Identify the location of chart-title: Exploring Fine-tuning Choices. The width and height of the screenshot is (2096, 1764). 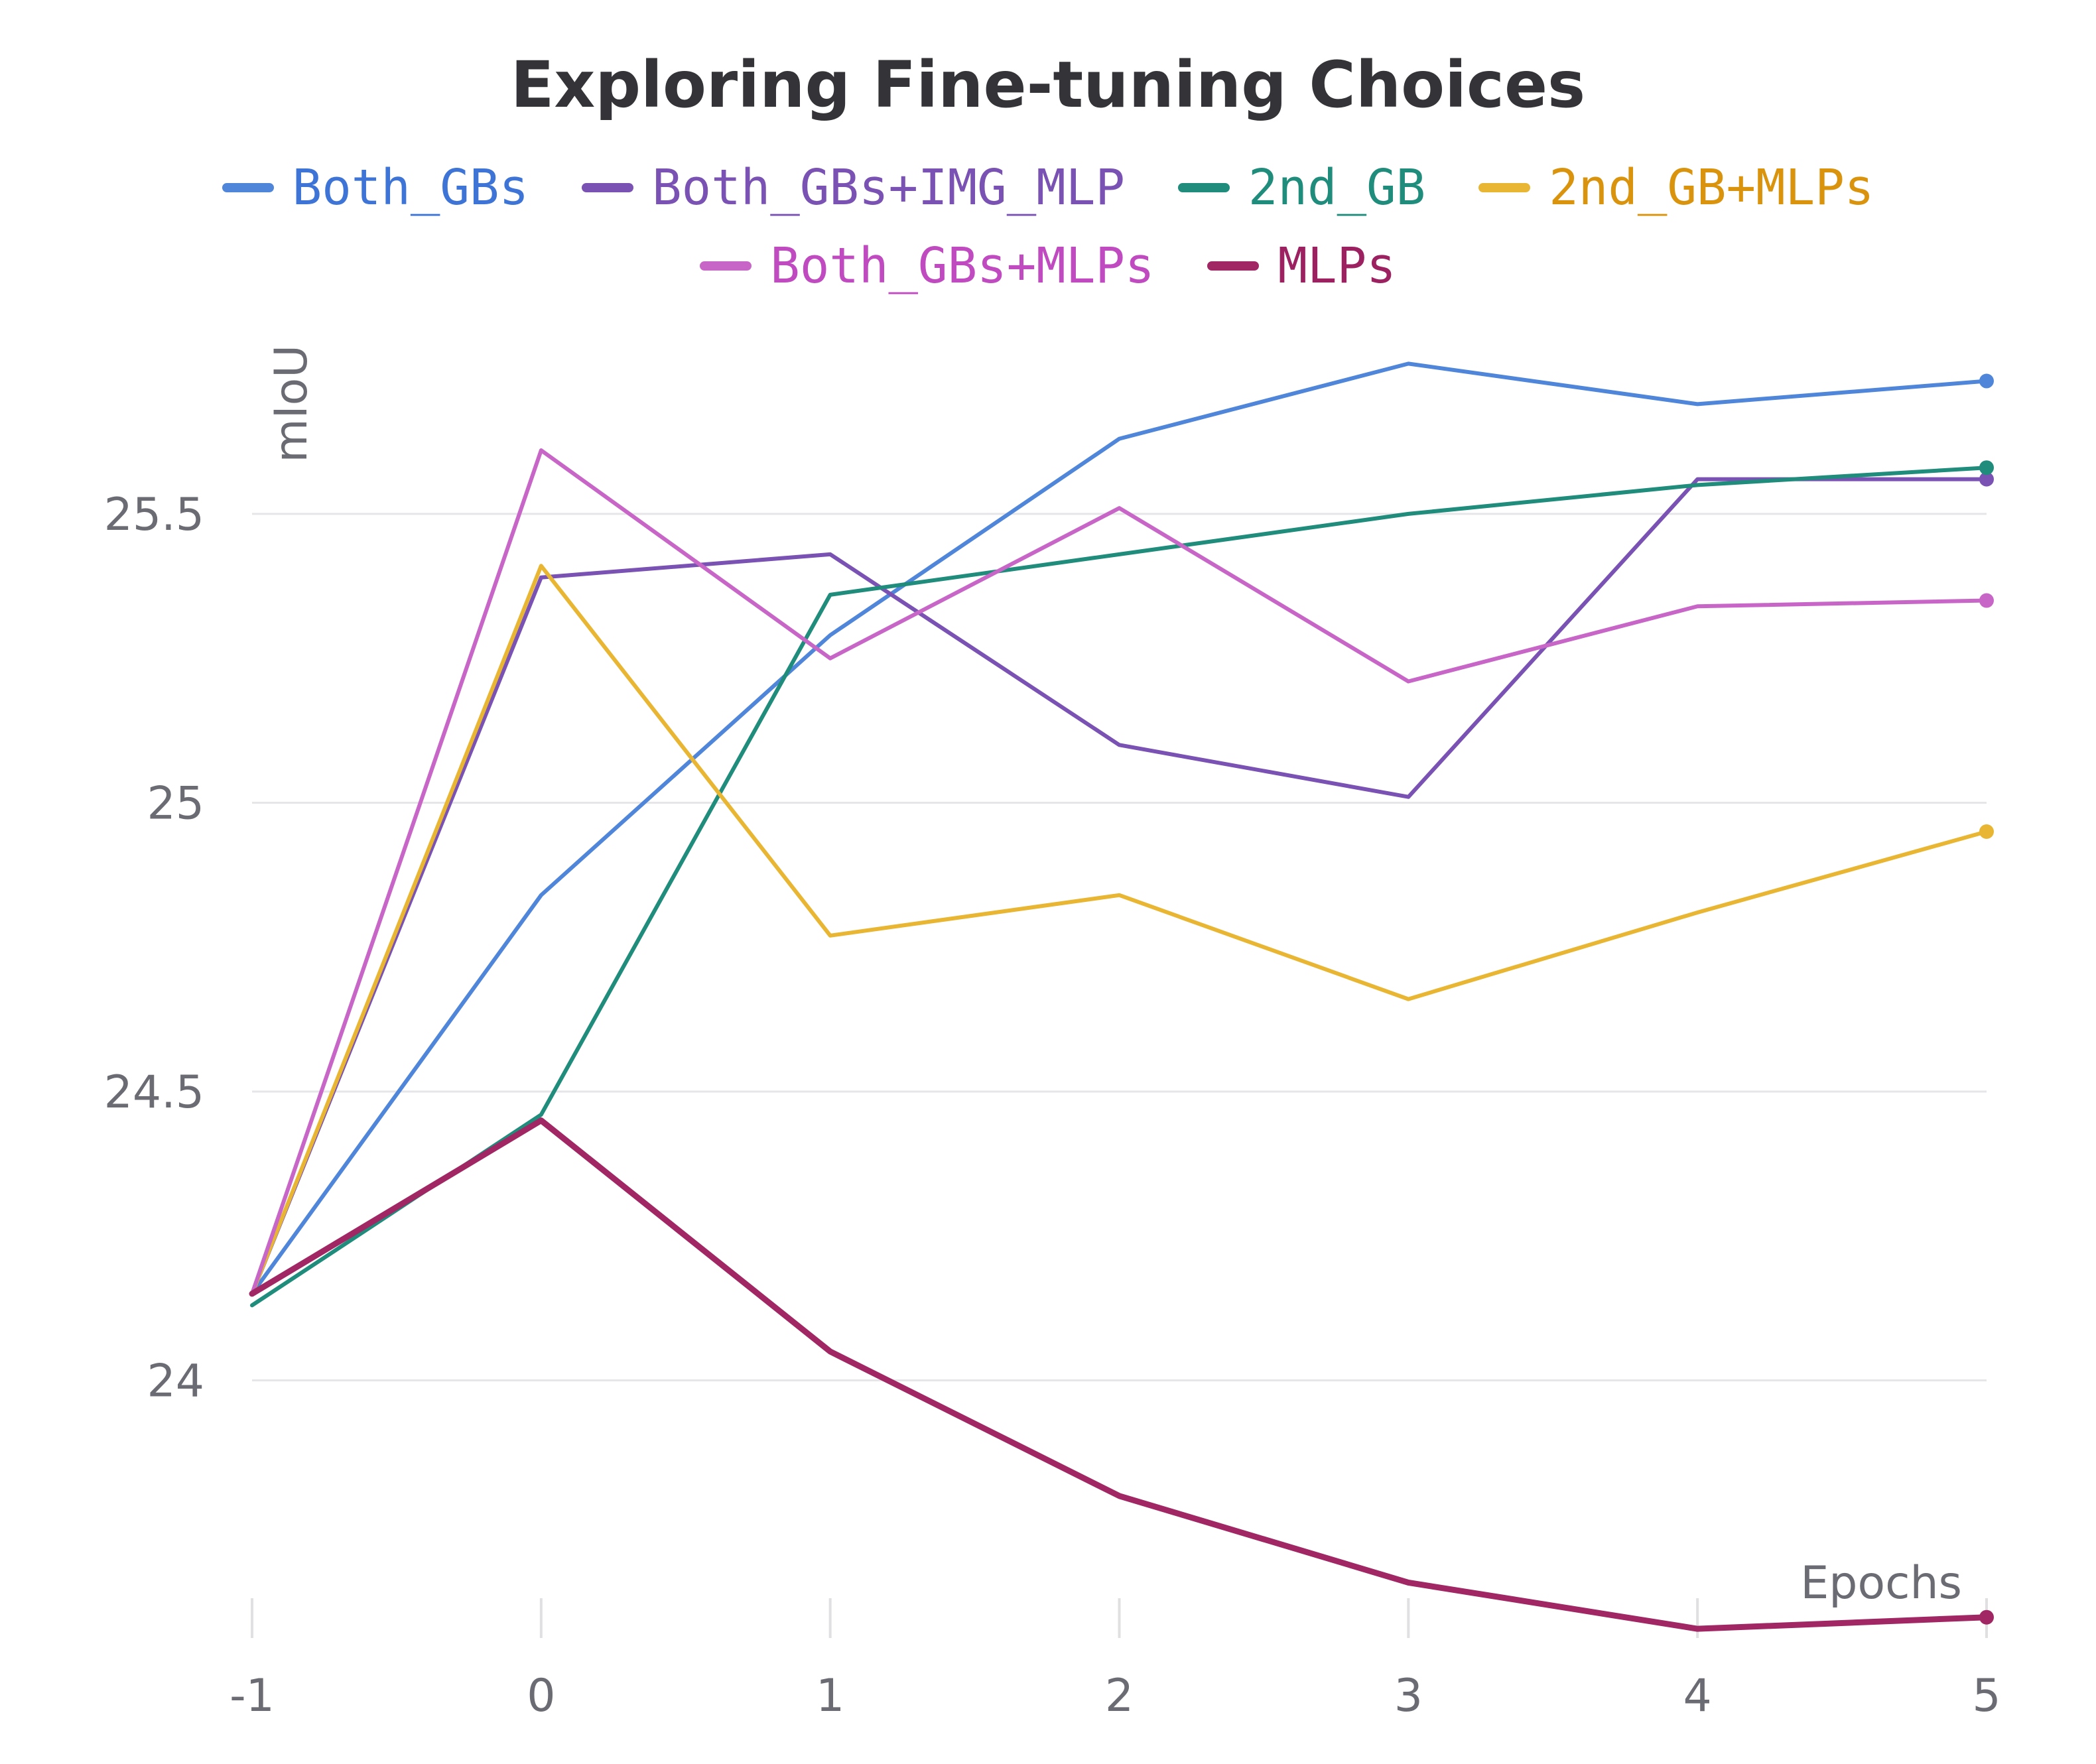
(1048, 85).